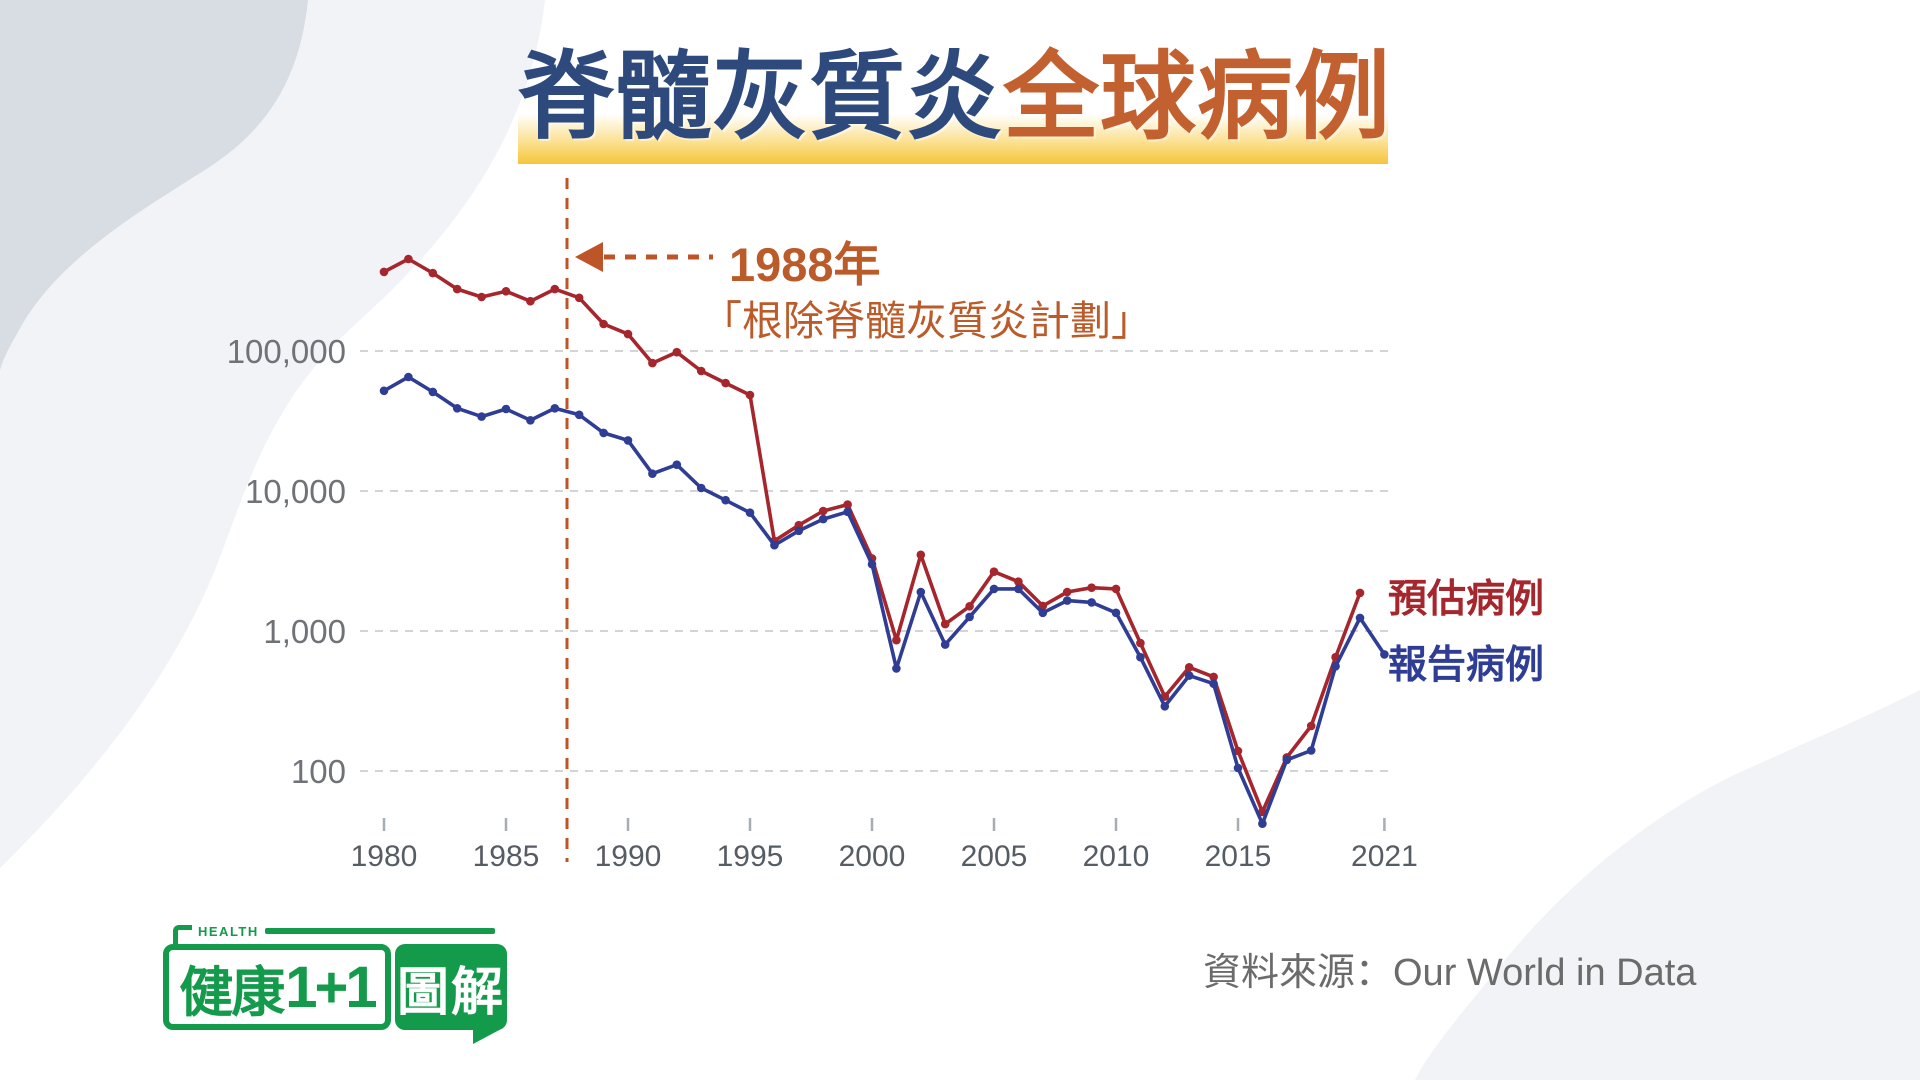 The width and height of the screenshot is (1920, 1080). I want to click on logo-main: 健康 1+1 圖解, so click(338, 994).